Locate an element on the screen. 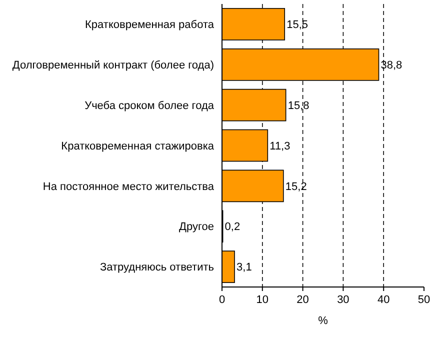 The width and height of the screenshot is (437, 359). y-tick-label: На постоянное место жительства is located at coordinates (128, 186).